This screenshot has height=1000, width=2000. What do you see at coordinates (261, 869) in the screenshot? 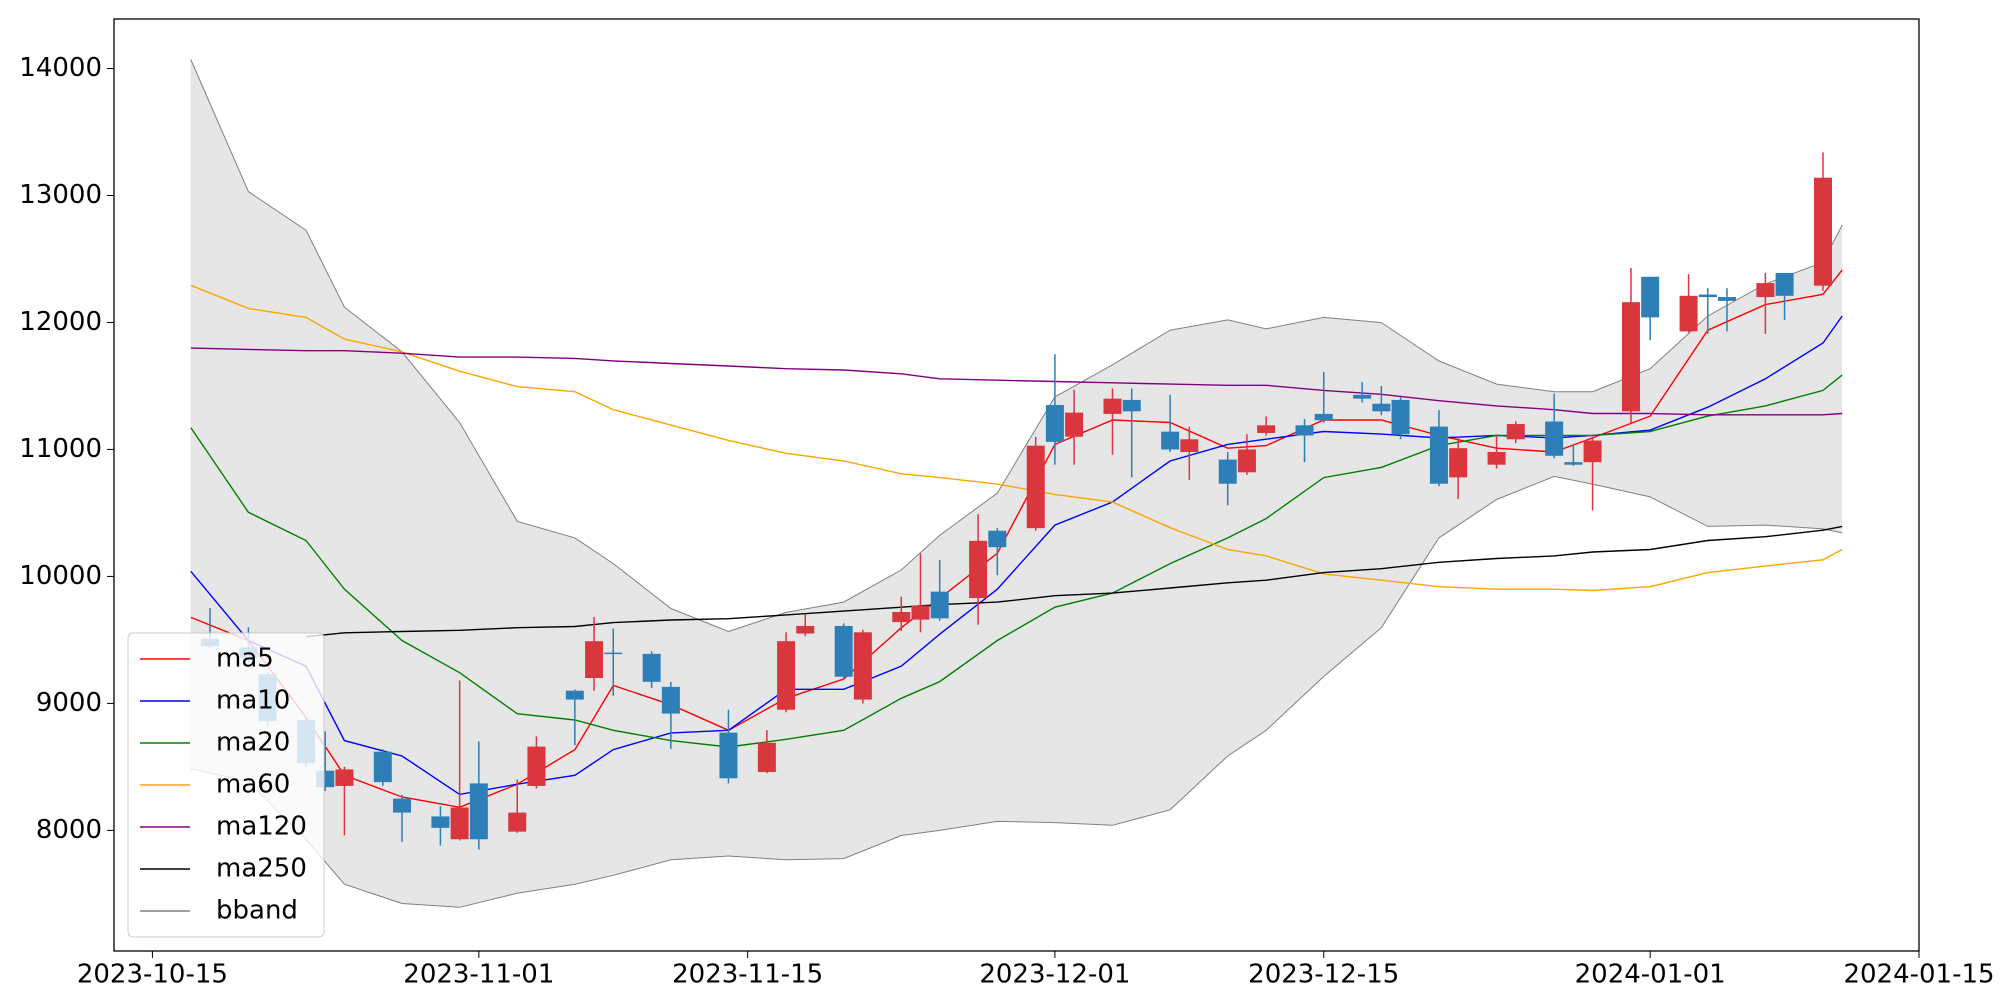
I see `legend-label: ma250` at bounding box center [261, 869].